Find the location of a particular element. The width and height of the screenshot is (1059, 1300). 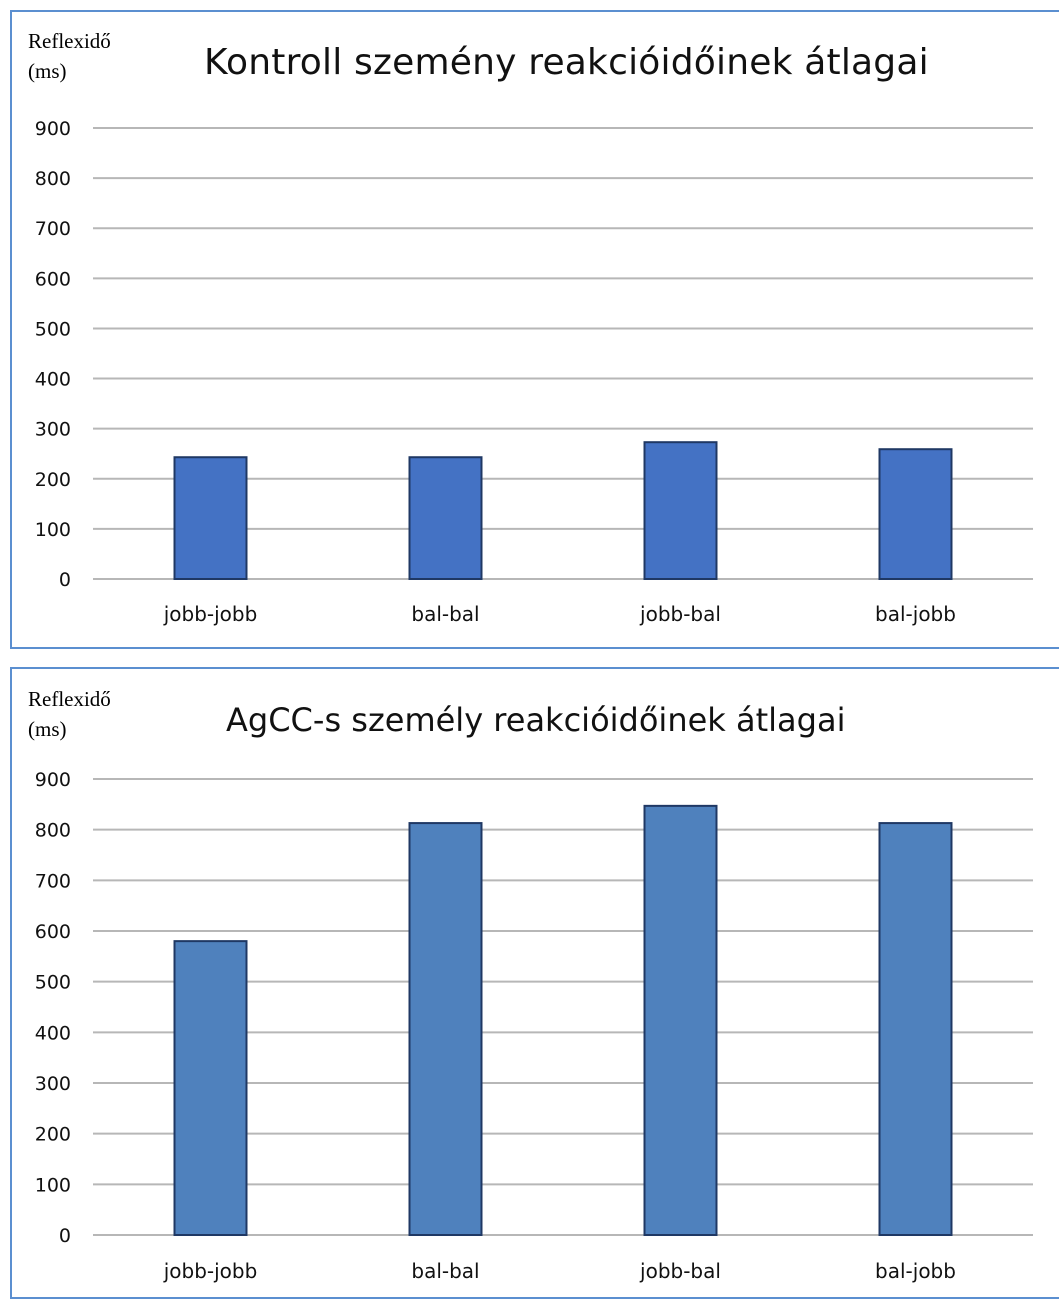

chart-title: AgCC-s személy reakcióidőinek átlagai is located at coordinates (536, 720).